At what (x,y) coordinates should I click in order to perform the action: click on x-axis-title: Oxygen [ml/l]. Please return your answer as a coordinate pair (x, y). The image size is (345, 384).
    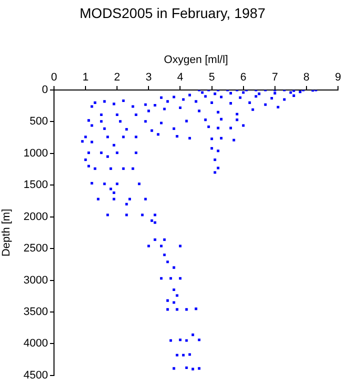
    Looking at the image, I should click on (196, 60).